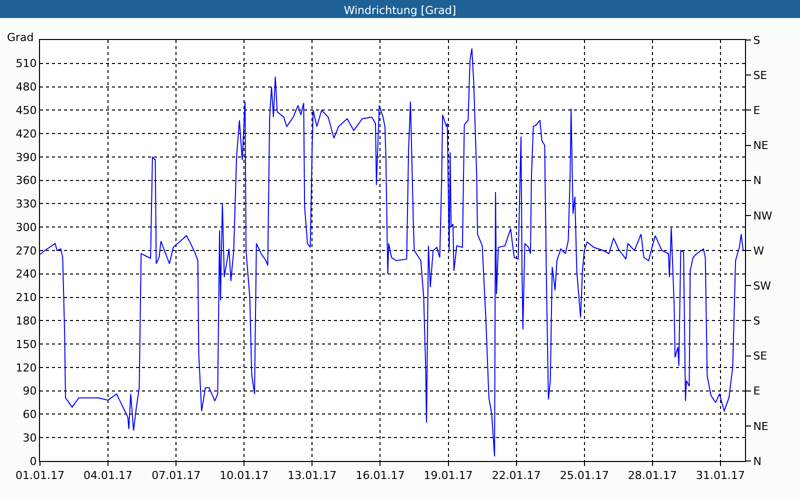 The height and width of the screenshot is (500, 800). What do you see at coordinates (26, 133) in the screenshot?
I see `y-tick-label: 420` at bounding box center [26, 133].